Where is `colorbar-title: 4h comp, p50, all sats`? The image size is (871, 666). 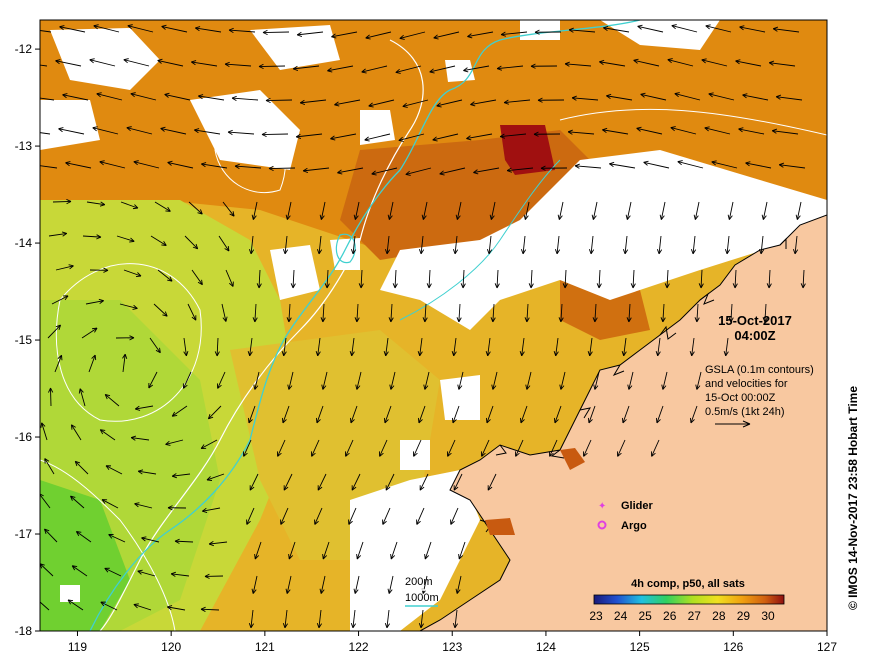
colorbar-title: 4h comp, p50, all sats is located at coordinates (688, 584).